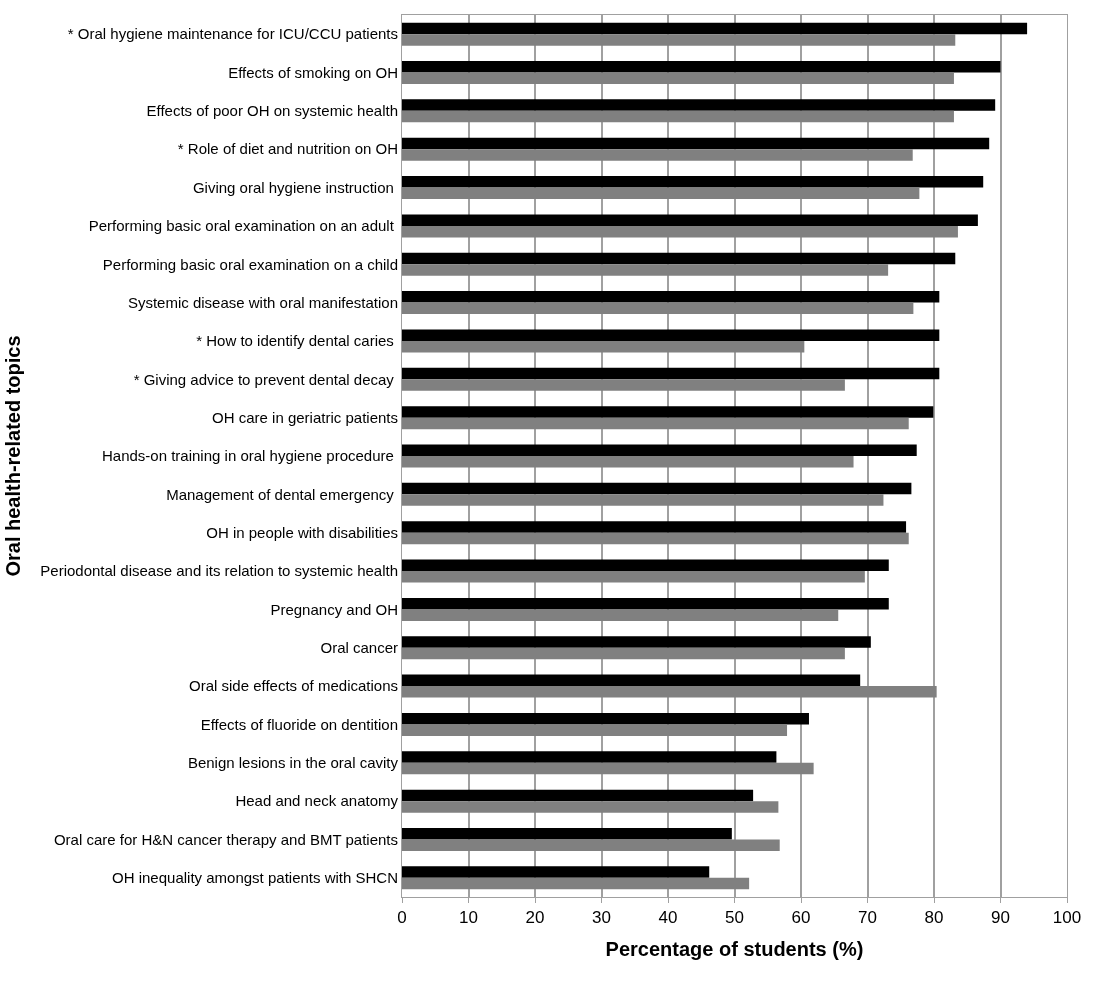 The image size is (1102, 987). What do you see at coordinates (287, 149) in the screenshot?
I see `y-tick-label: * Role of diet and nutrition on OH` at bounding box center [287, 149].